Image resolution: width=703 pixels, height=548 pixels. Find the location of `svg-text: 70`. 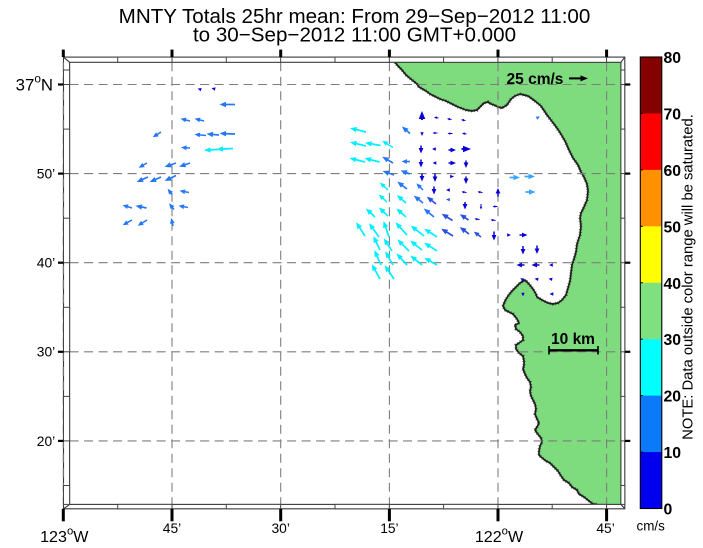

svg-text: 70 is located at coordinates (673, 114).